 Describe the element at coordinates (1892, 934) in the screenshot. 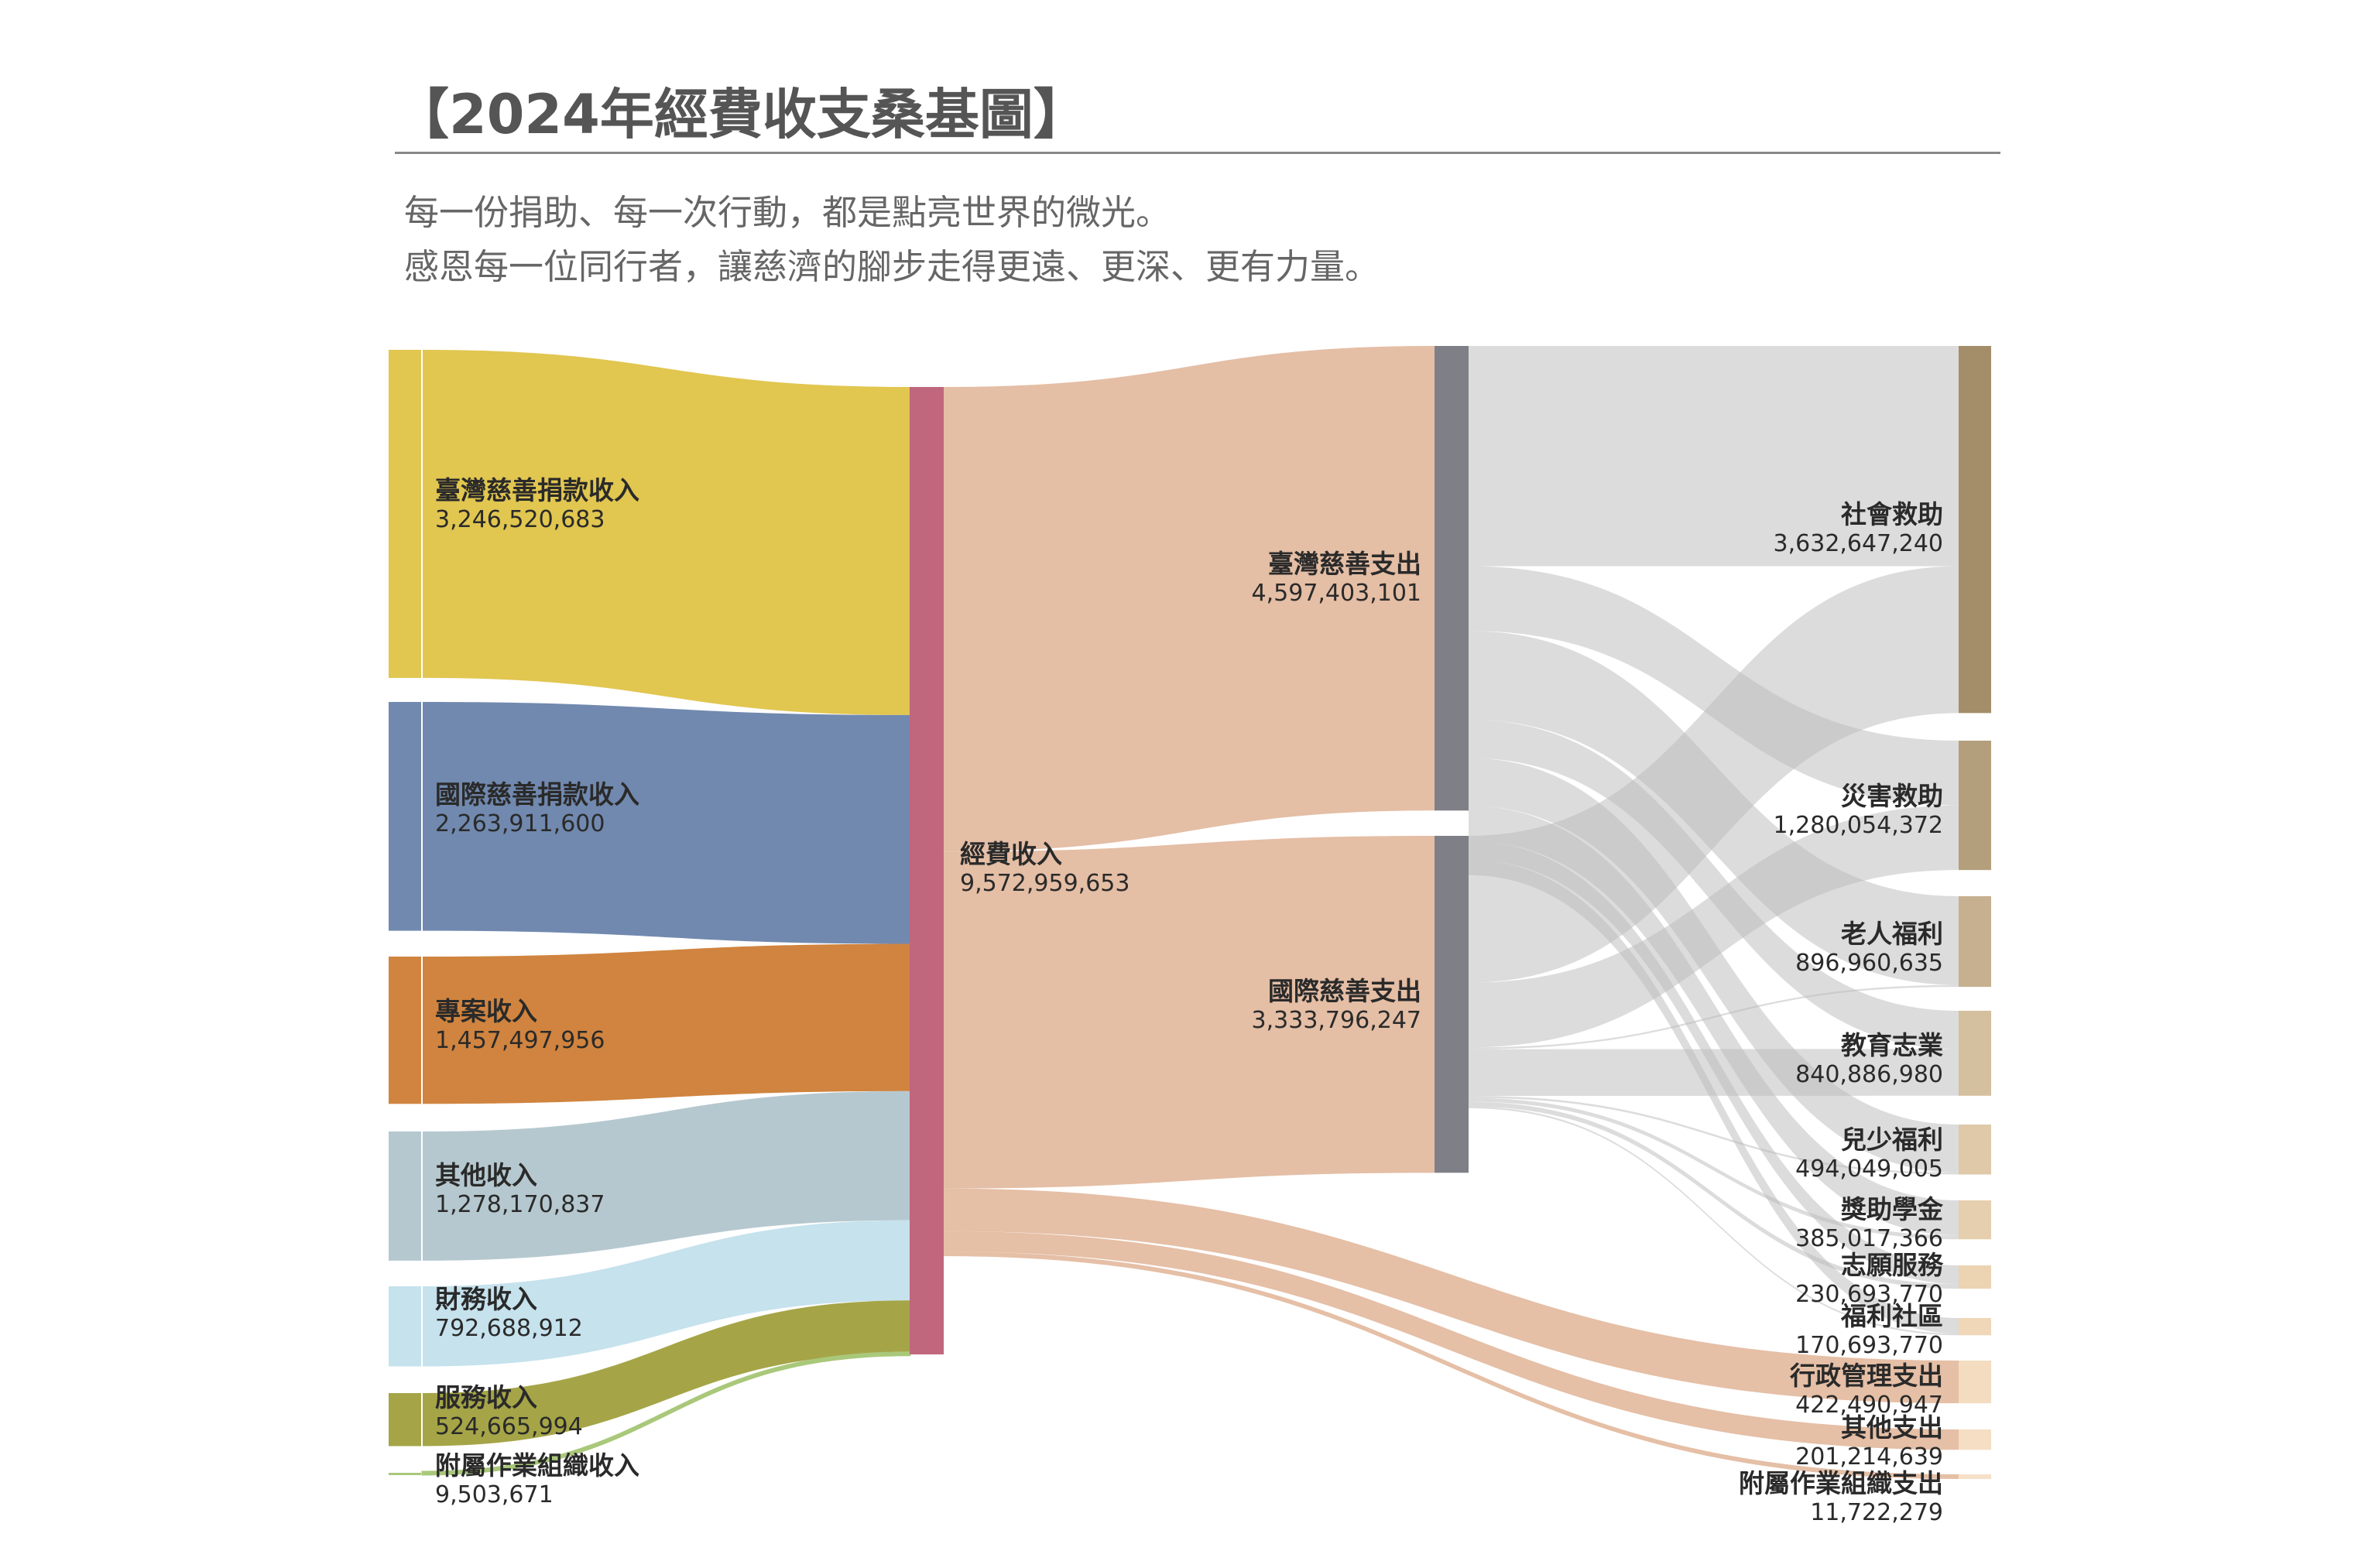

I see `expense-label-2: 老人福利` at that location.